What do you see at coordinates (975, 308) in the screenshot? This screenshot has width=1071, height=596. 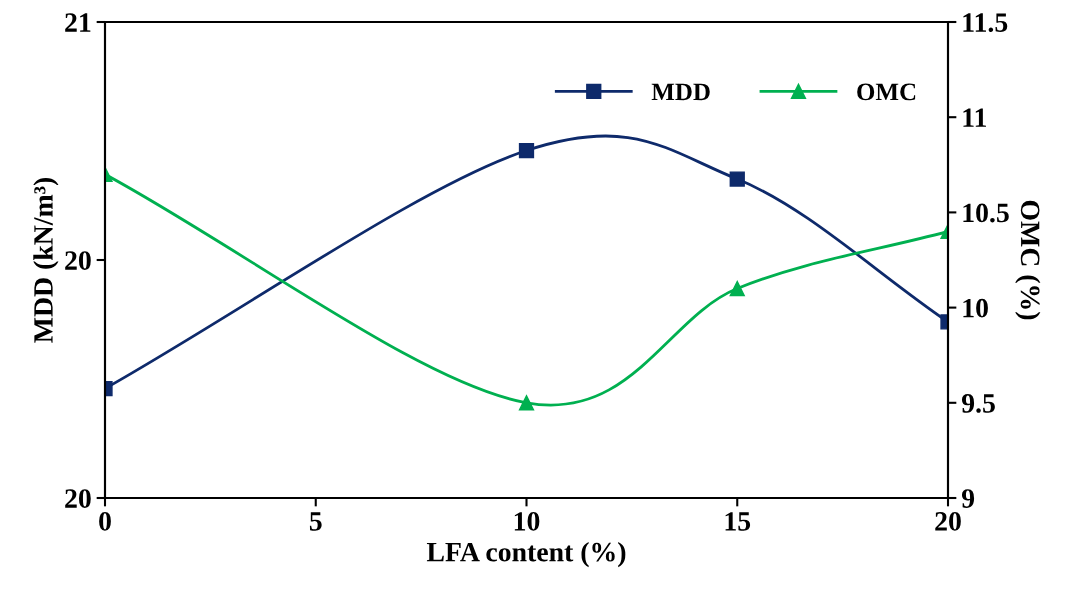 I see `y2-tick-label: 10` at bounding box center [975, 308].